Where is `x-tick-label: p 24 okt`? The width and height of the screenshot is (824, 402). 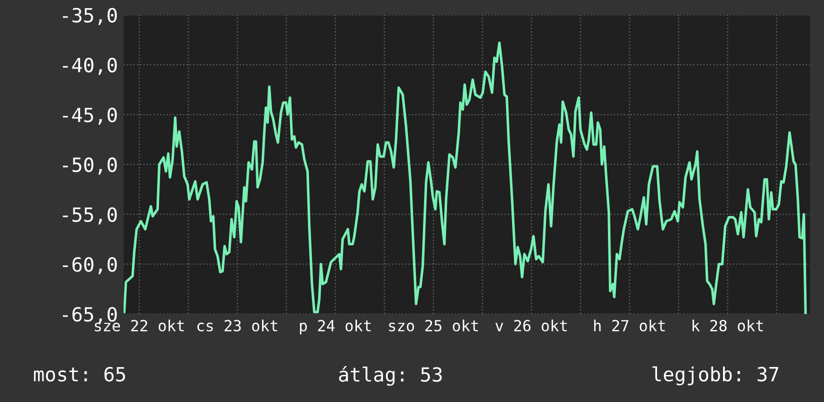
x-tick-label: p 24 okt is located at coordinates (335, 327).